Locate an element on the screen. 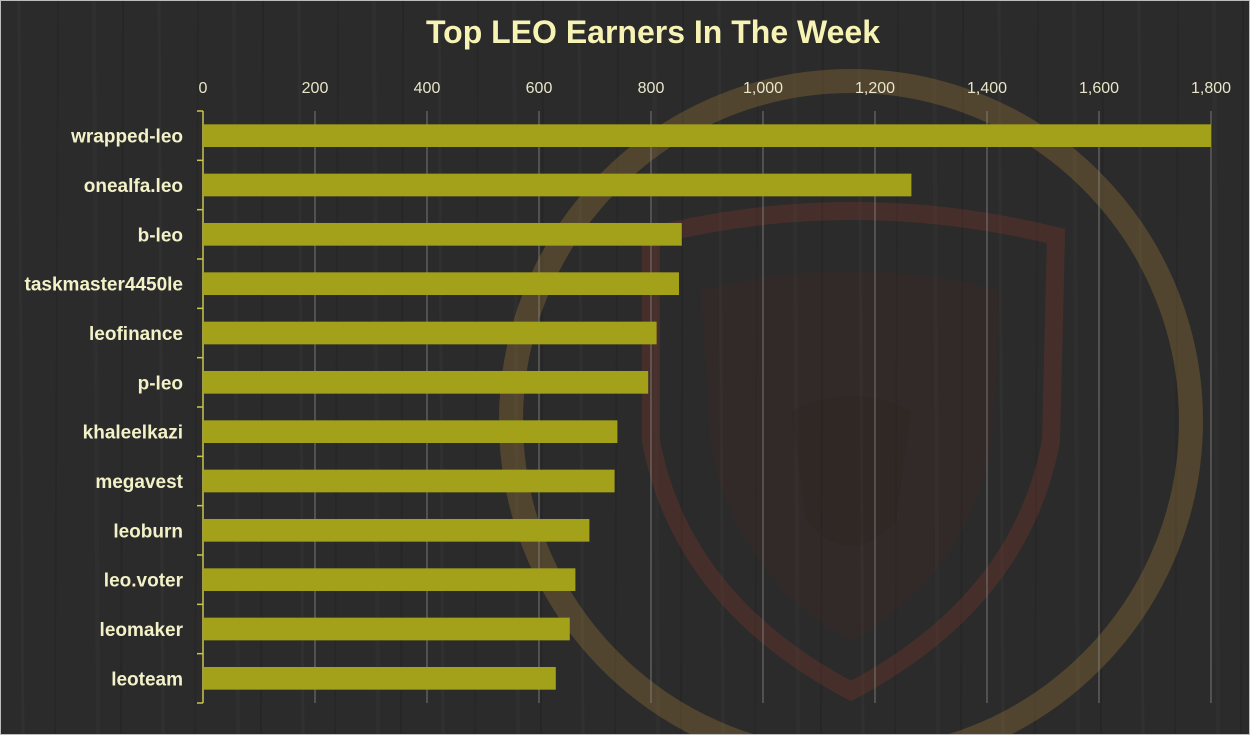 This screenshot has height=735, width=1250. category-label: b-leo is located at coordinates (160, 235).